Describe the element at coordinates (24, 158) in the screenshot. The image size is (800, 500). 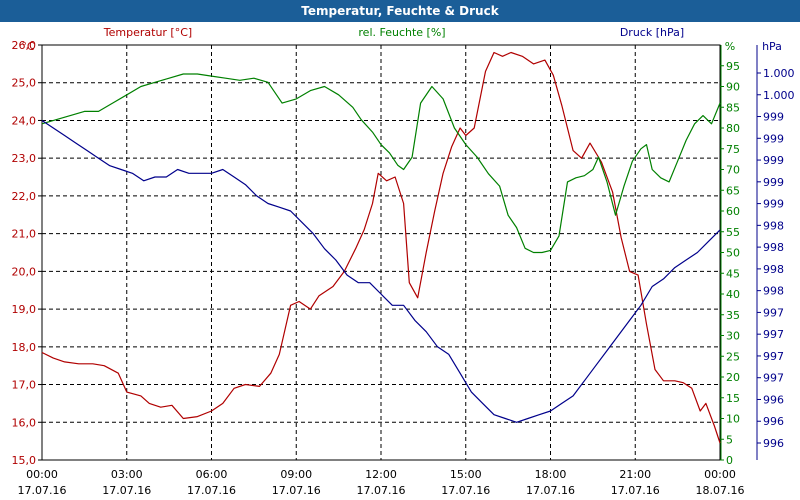
I see `temp-tick-label: 23,0` at that location.